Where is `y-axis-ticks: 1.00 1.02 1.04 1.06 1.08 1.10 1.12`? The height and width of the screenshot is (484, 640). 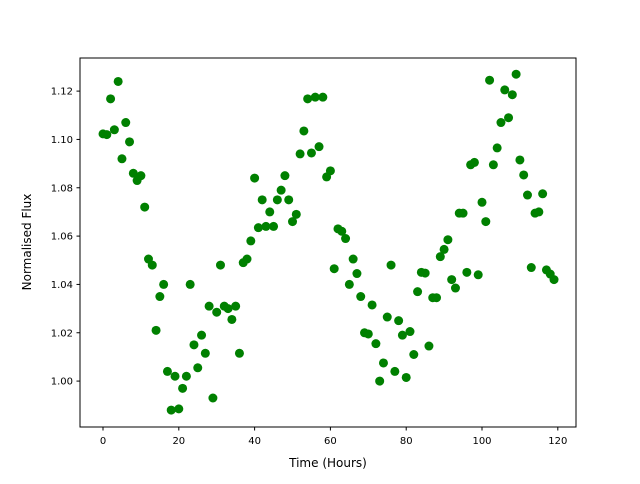 y-axis-ticks: 1.00 1.02 1.04 1.06 1.08 1.10 1.12 is located at coordinates (65, 237).